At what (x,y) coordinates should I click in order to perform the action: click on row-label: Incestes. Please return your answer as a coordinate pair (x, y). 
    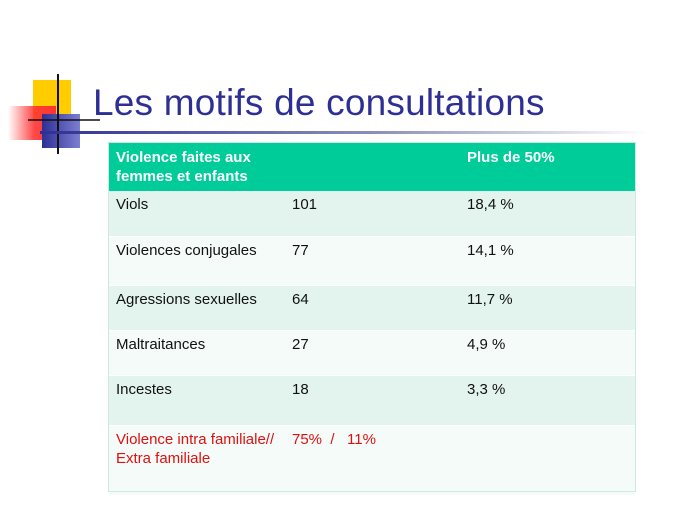
    Looking at the image, I should click on (197, 400).